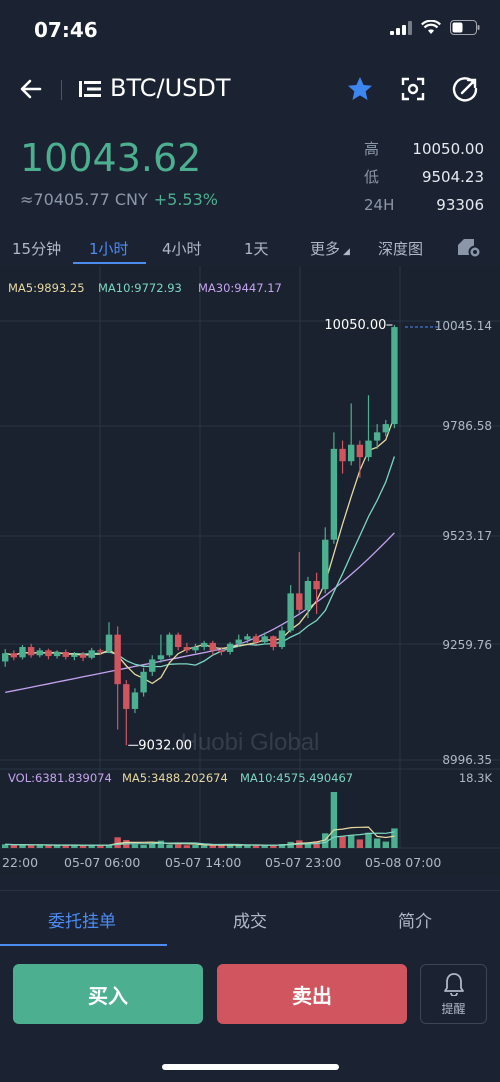 The image size is (500, 1082). Describe the element at coordinates (403, 862) in the screenshot. I see `time-axis-label: 05-08 07:00` at that location.